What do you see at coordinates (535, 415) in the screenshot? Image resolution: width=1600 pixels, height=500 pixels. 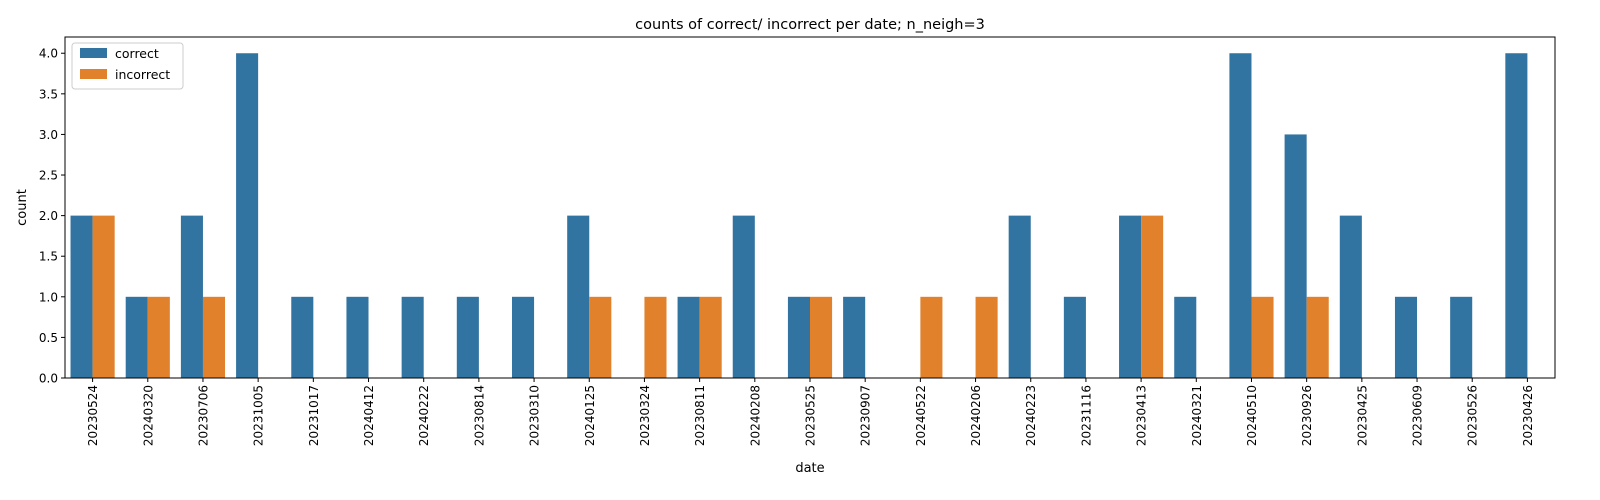 I see `x-tick-label-20230310: 20230310` at bounding box center [535, 415].